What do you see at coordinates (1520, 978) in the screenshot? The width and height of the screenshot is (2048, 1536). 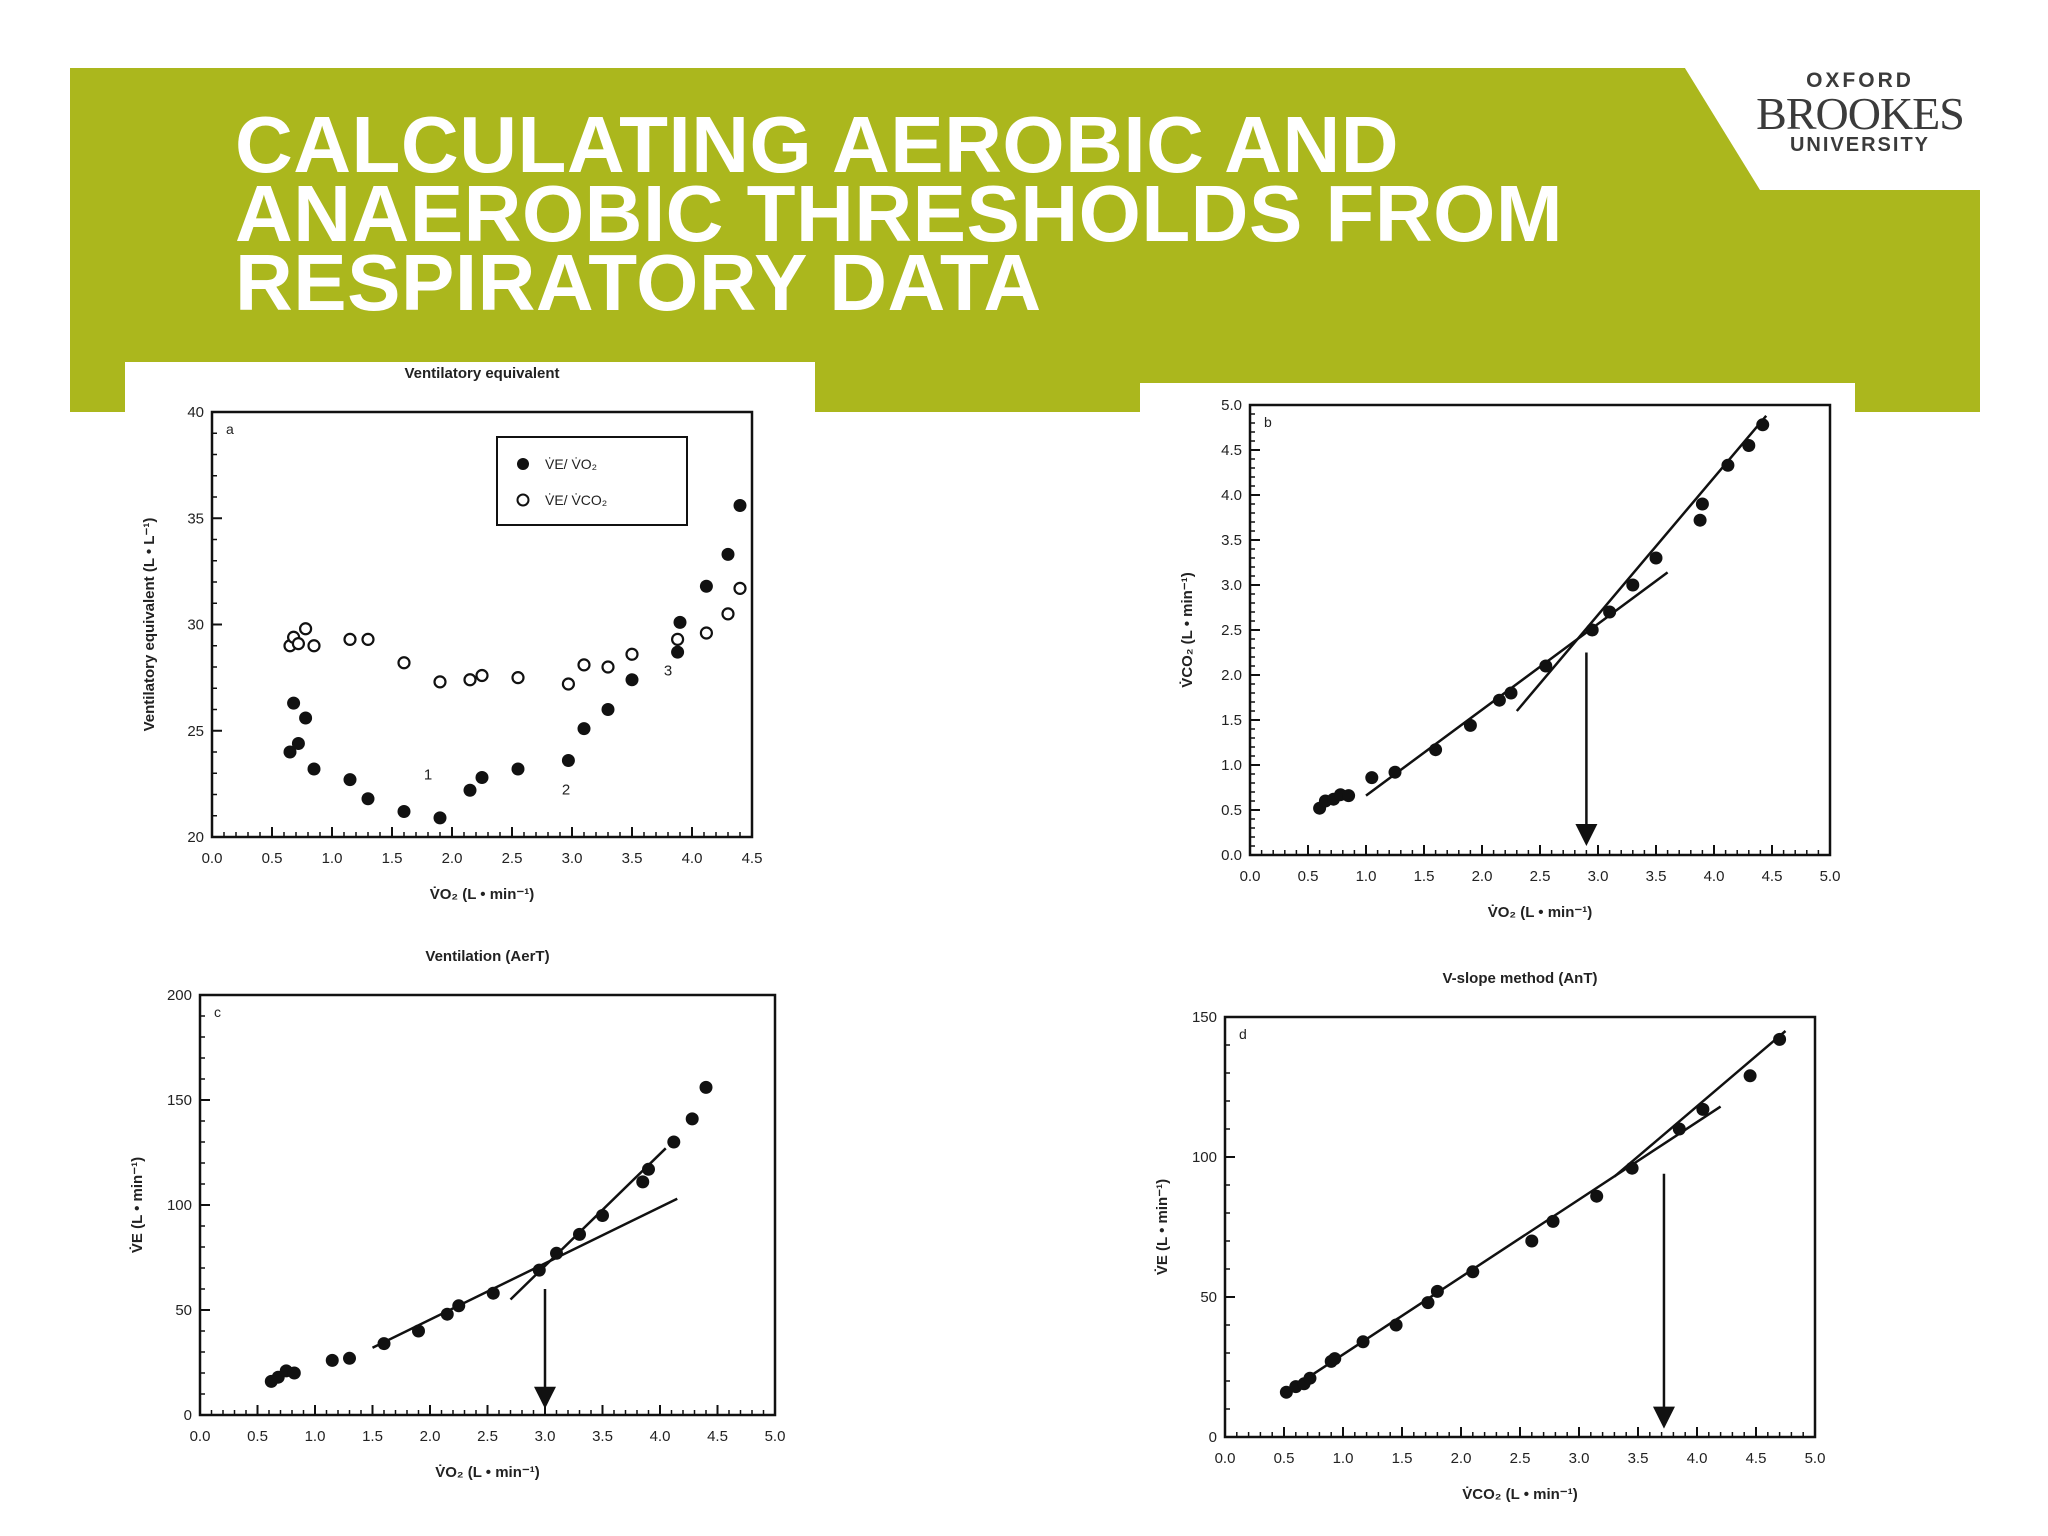 I see `chart-title: V-slope method (AnT)` at bounding box center [1520, 978].